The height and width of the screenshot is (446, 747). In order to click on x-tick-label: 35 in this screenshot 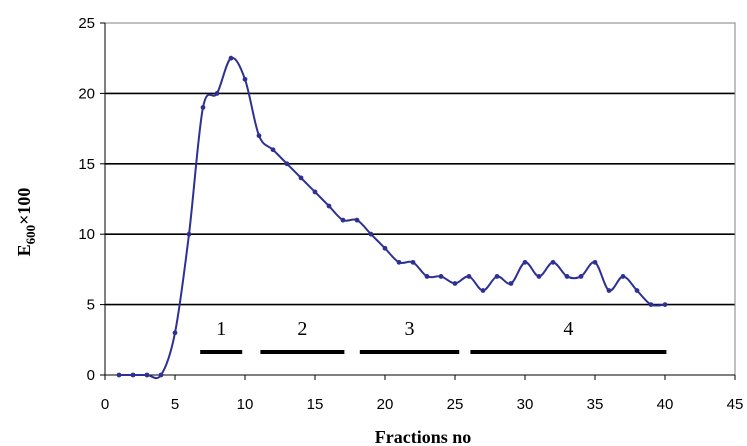, I will do `click(595, 404)`.